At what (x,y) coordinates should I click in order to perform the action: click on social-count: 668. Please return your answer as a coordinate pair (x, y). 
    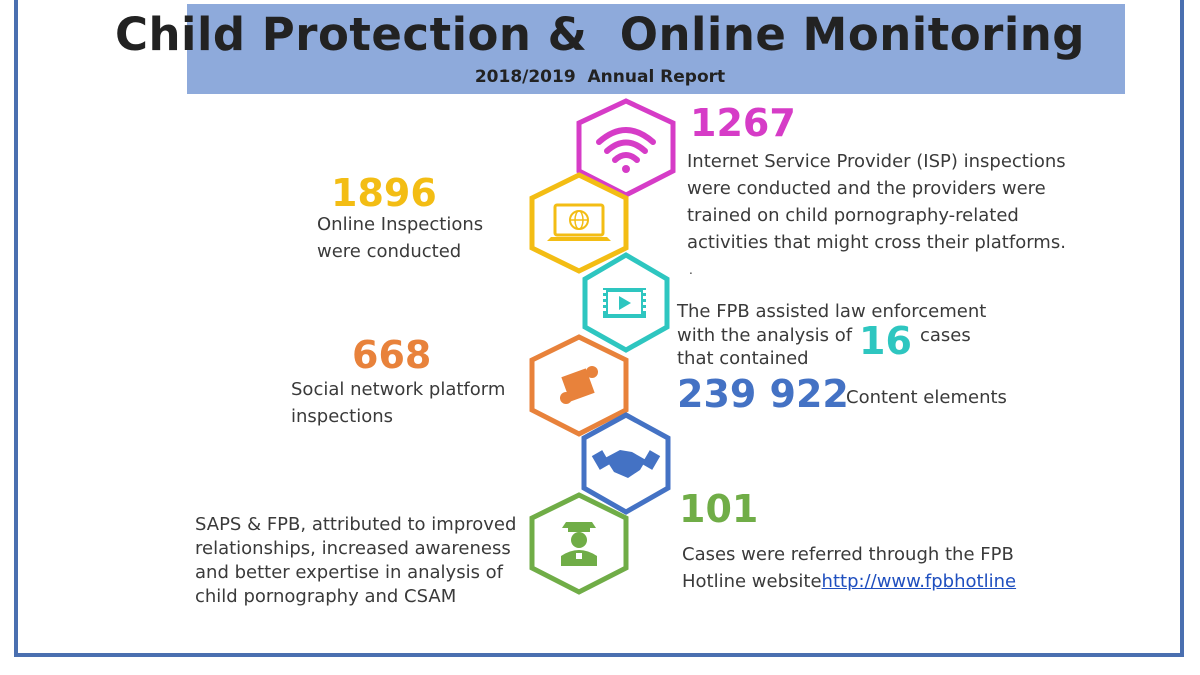
    Looking at the image, I should click on (392, 355).